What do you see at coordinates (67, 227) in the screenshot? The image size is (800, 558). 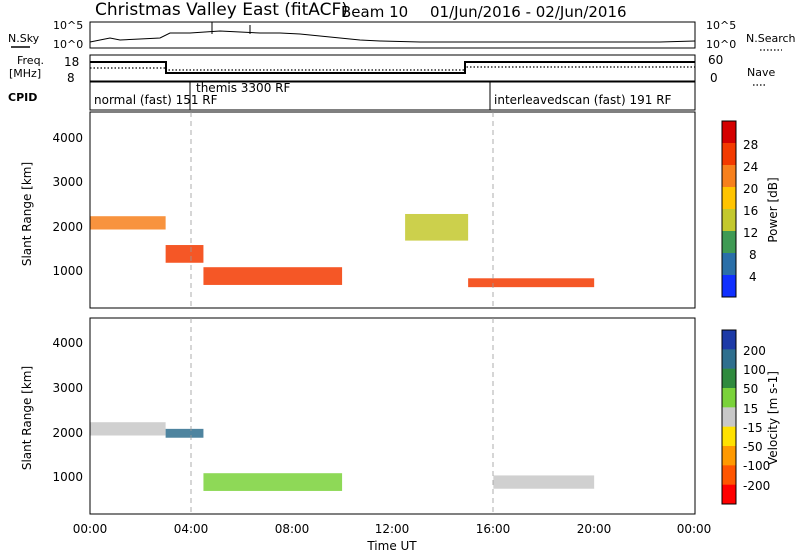 I see `power-ytick-2000: 2000` at bounding box center [67, 227].